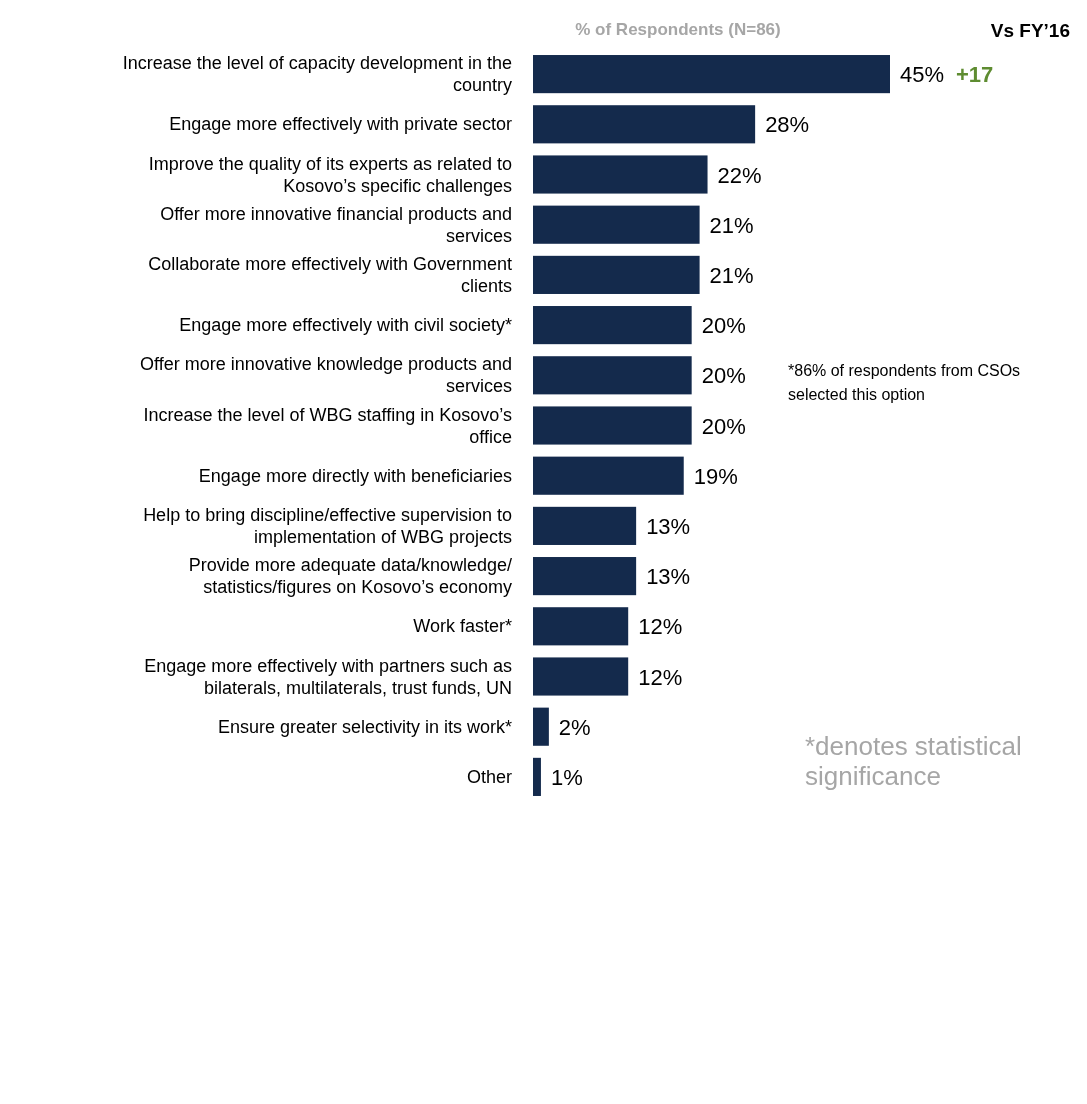  What do you see at coordinates (336, 224) in the screenshot?
I see `y-tick-label: Offer more innovative financial products and services` at bounding box center [336, 224].